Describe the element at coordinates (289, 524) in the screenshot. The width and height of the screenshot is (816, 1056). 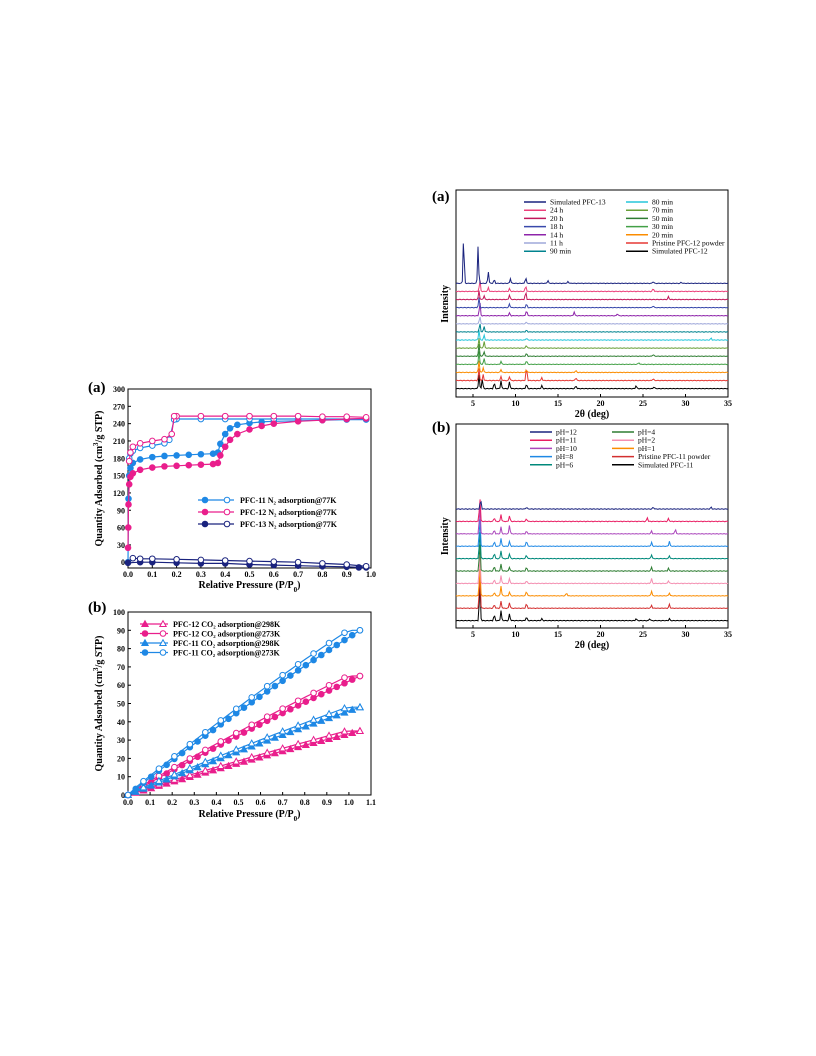
I see `legend-label: PFC-13 N₂ adsorption@77K` at that location.